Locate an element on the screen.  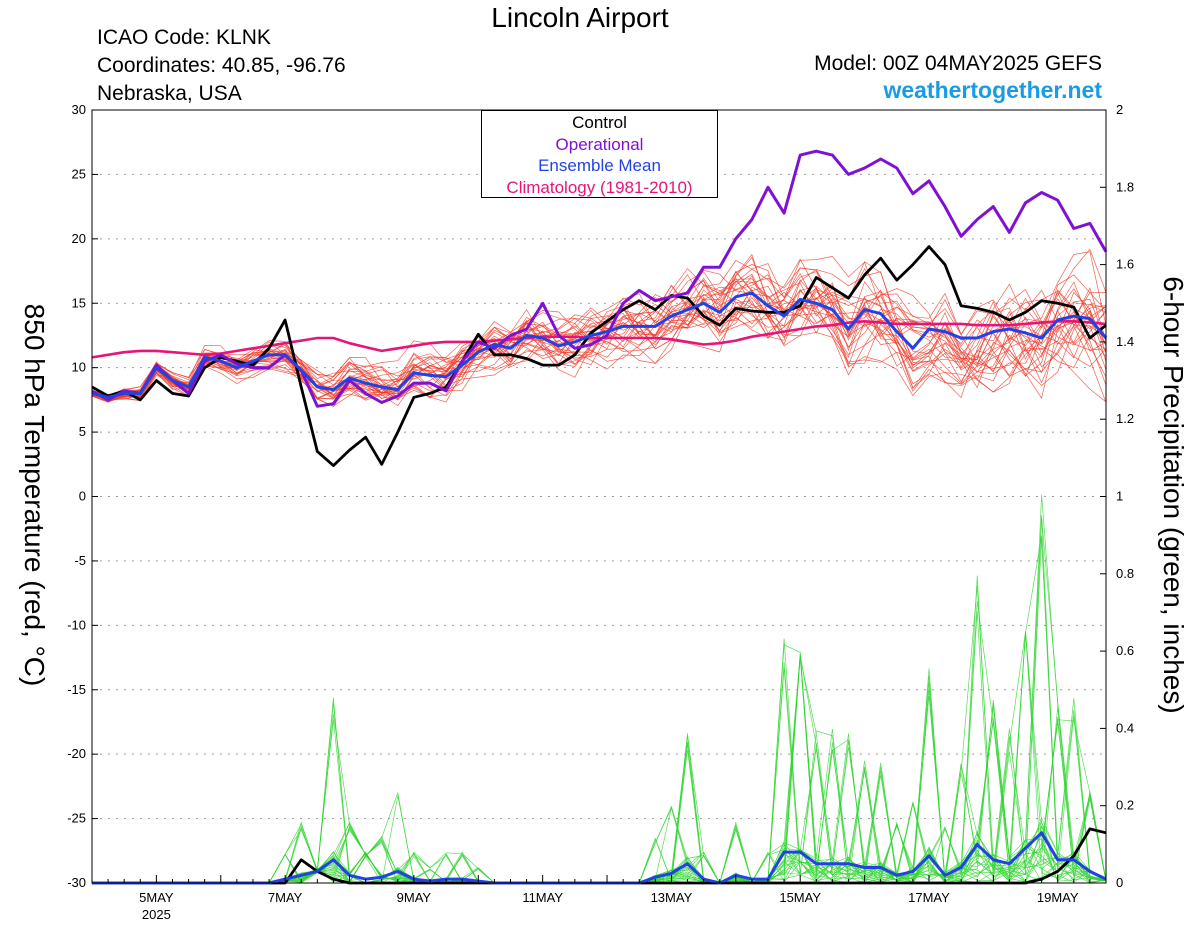
y2-tick-label: 0.8 is located at coordinates (1125, 573).